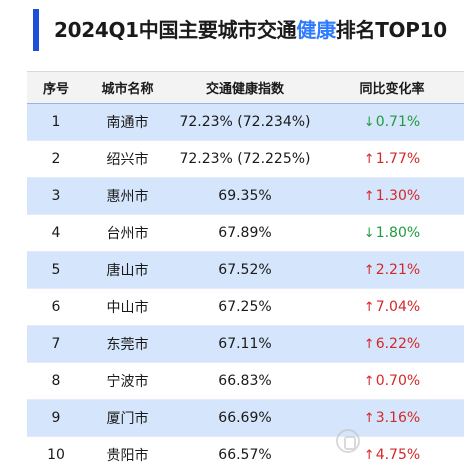  I want to click on cell-change: ↓0.71%, so click(392, 122).